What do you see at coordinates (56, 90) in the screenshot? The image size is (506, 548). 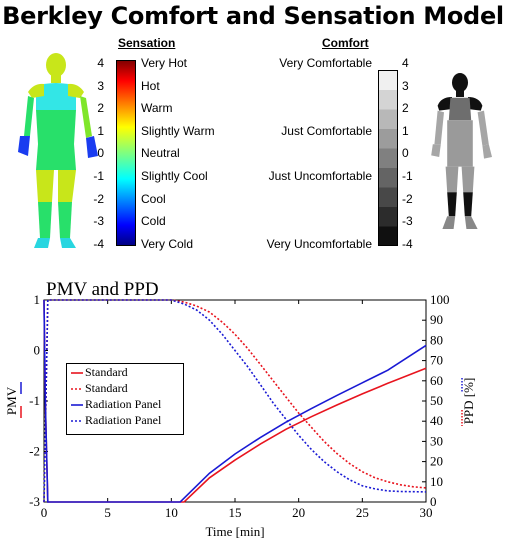 I see `mannequin-shoulders` at bounding box center [56, 90].